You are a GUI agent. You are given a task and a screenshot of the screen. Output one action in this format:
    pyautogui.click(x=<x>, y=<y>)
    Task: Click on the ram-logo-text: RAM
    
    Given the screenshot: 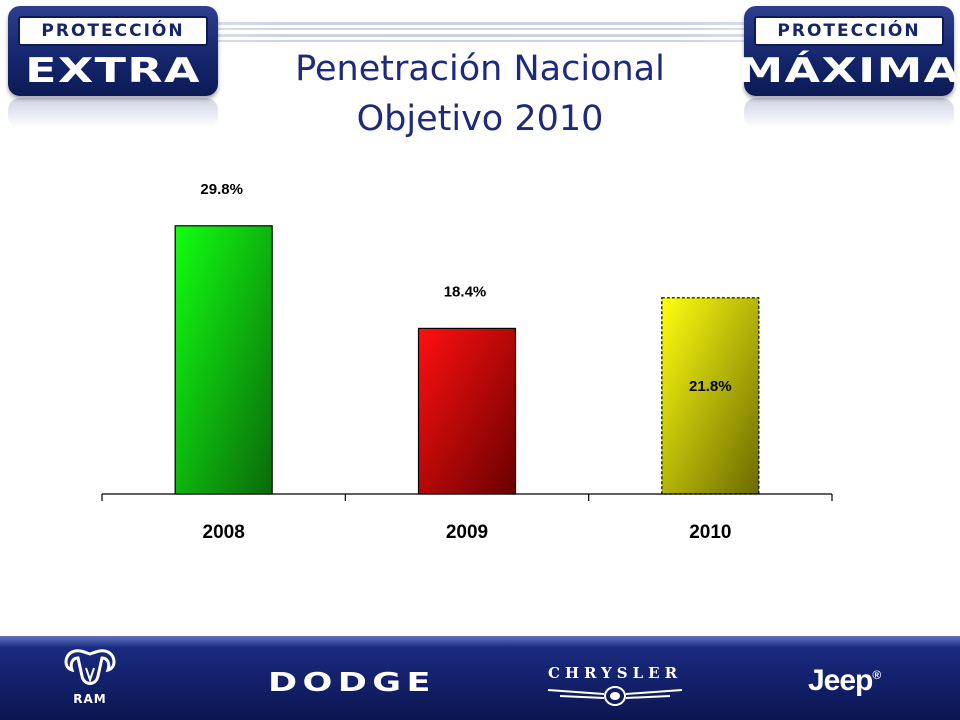 What is the action you would take?
    pyautogui.click(x=90, y=699)
    